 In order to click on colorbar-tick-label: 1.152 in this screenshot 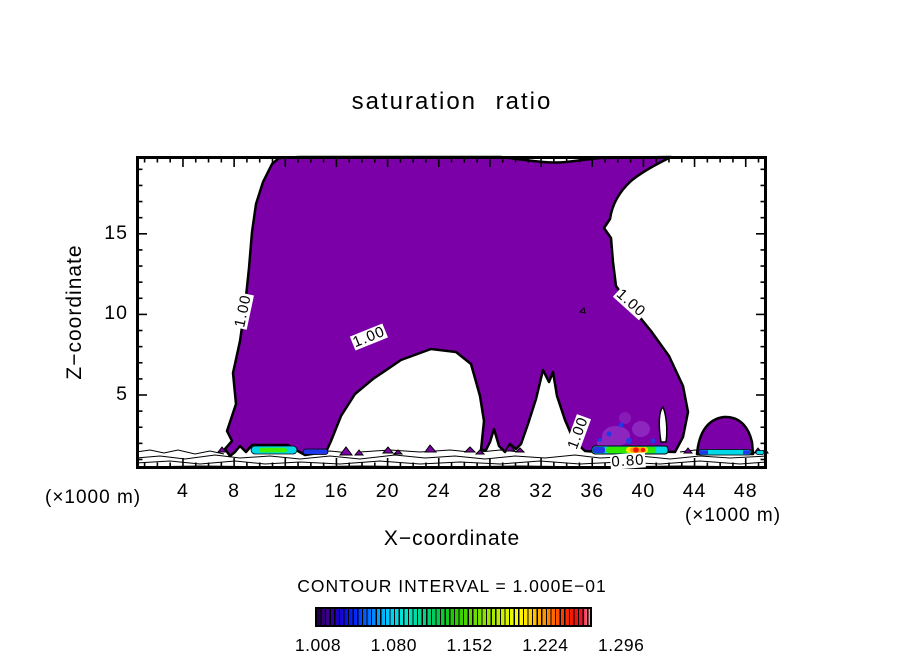, I will do `click(469, 644)`.